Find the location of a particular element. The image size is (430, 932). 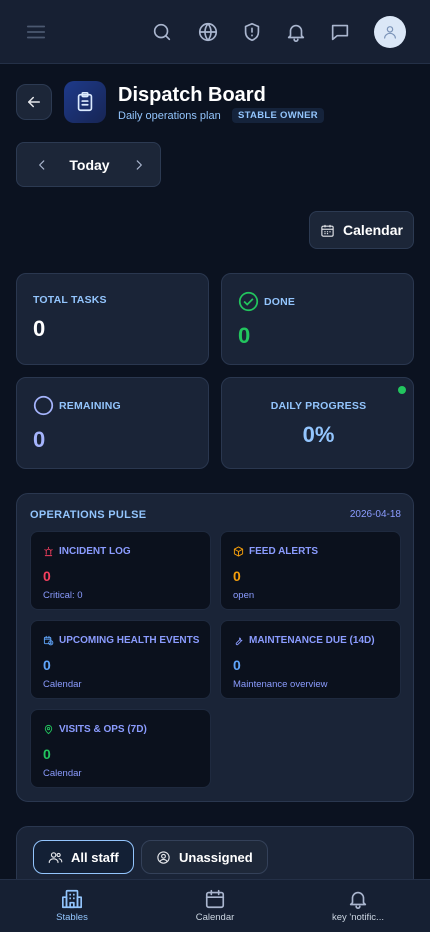

stat-remaining: REMAINING 0 is located at coordinates (112, 423).